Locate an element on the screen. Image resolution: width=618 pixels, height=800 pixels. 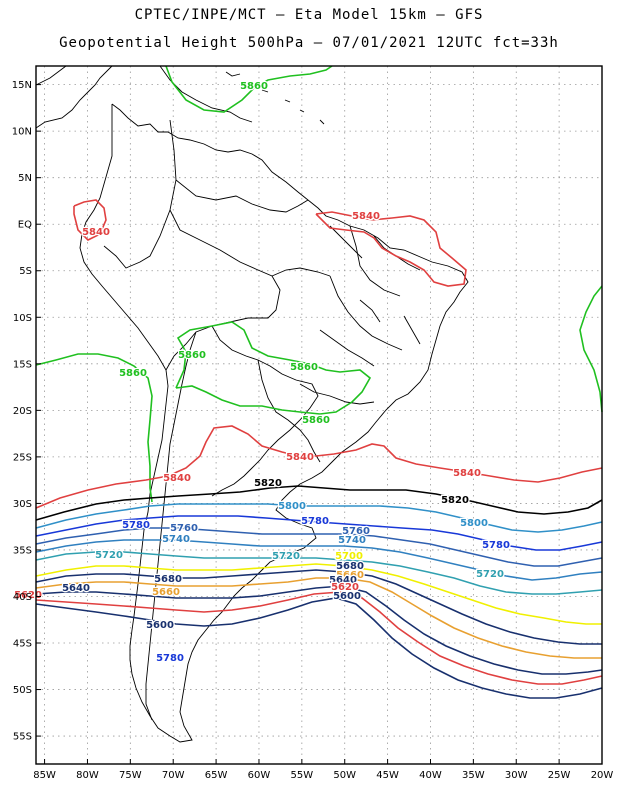
lat-tick-label: EQ is located at coordinates (25, 225).